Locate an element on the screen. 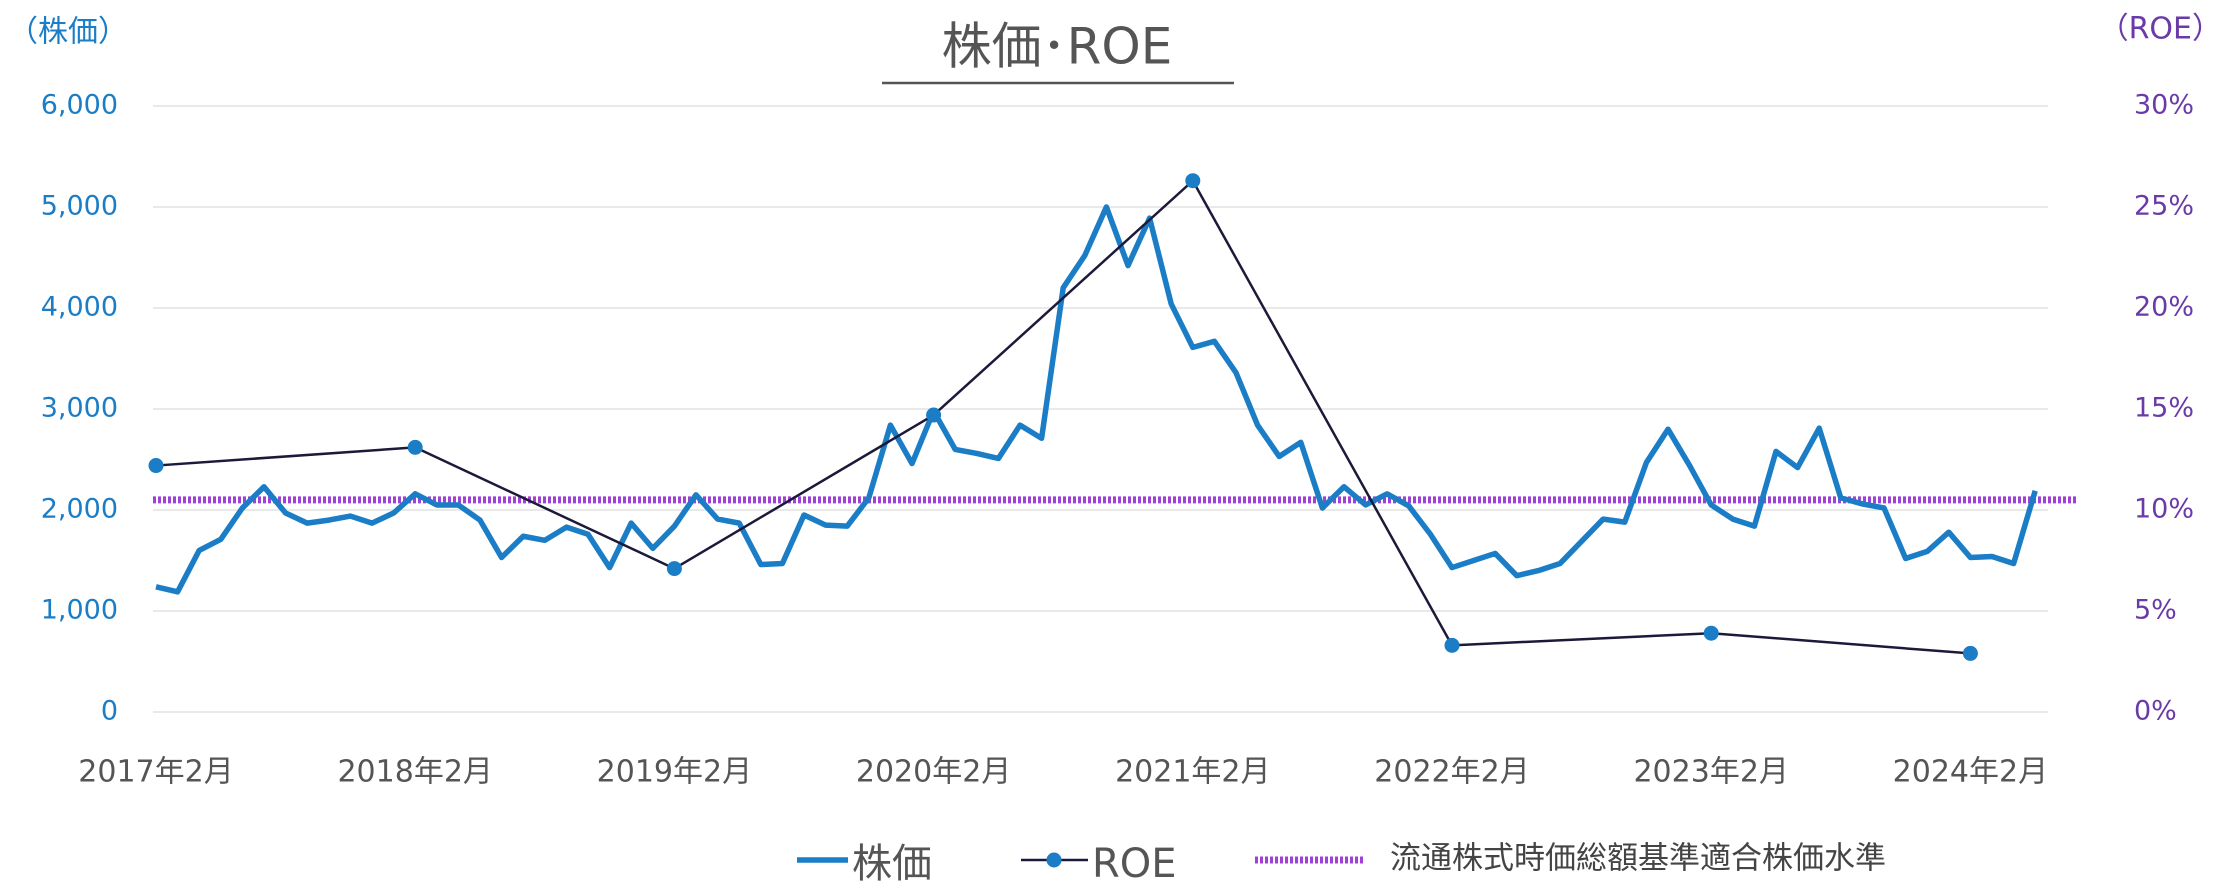 This screenshot has width=2224, height=893. x-tick-label: 2022年2月 is located at coordinates (1451, 772).